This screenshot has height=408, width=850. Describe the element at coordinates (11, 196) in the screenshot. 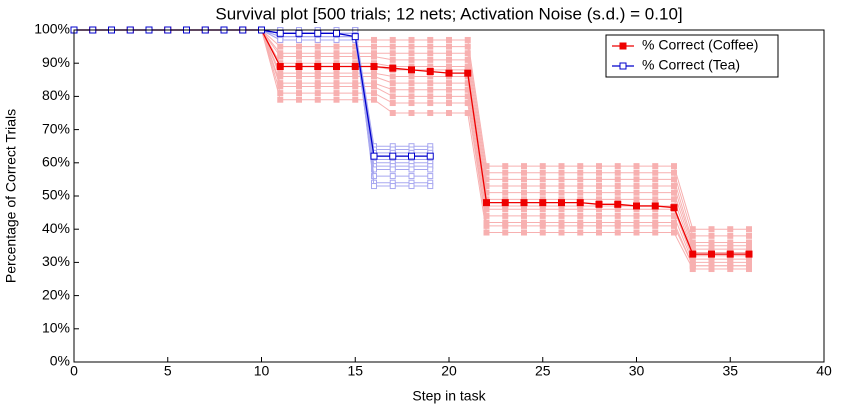

I see `y-axis-label: Percentage of Correct Trials` at that location.